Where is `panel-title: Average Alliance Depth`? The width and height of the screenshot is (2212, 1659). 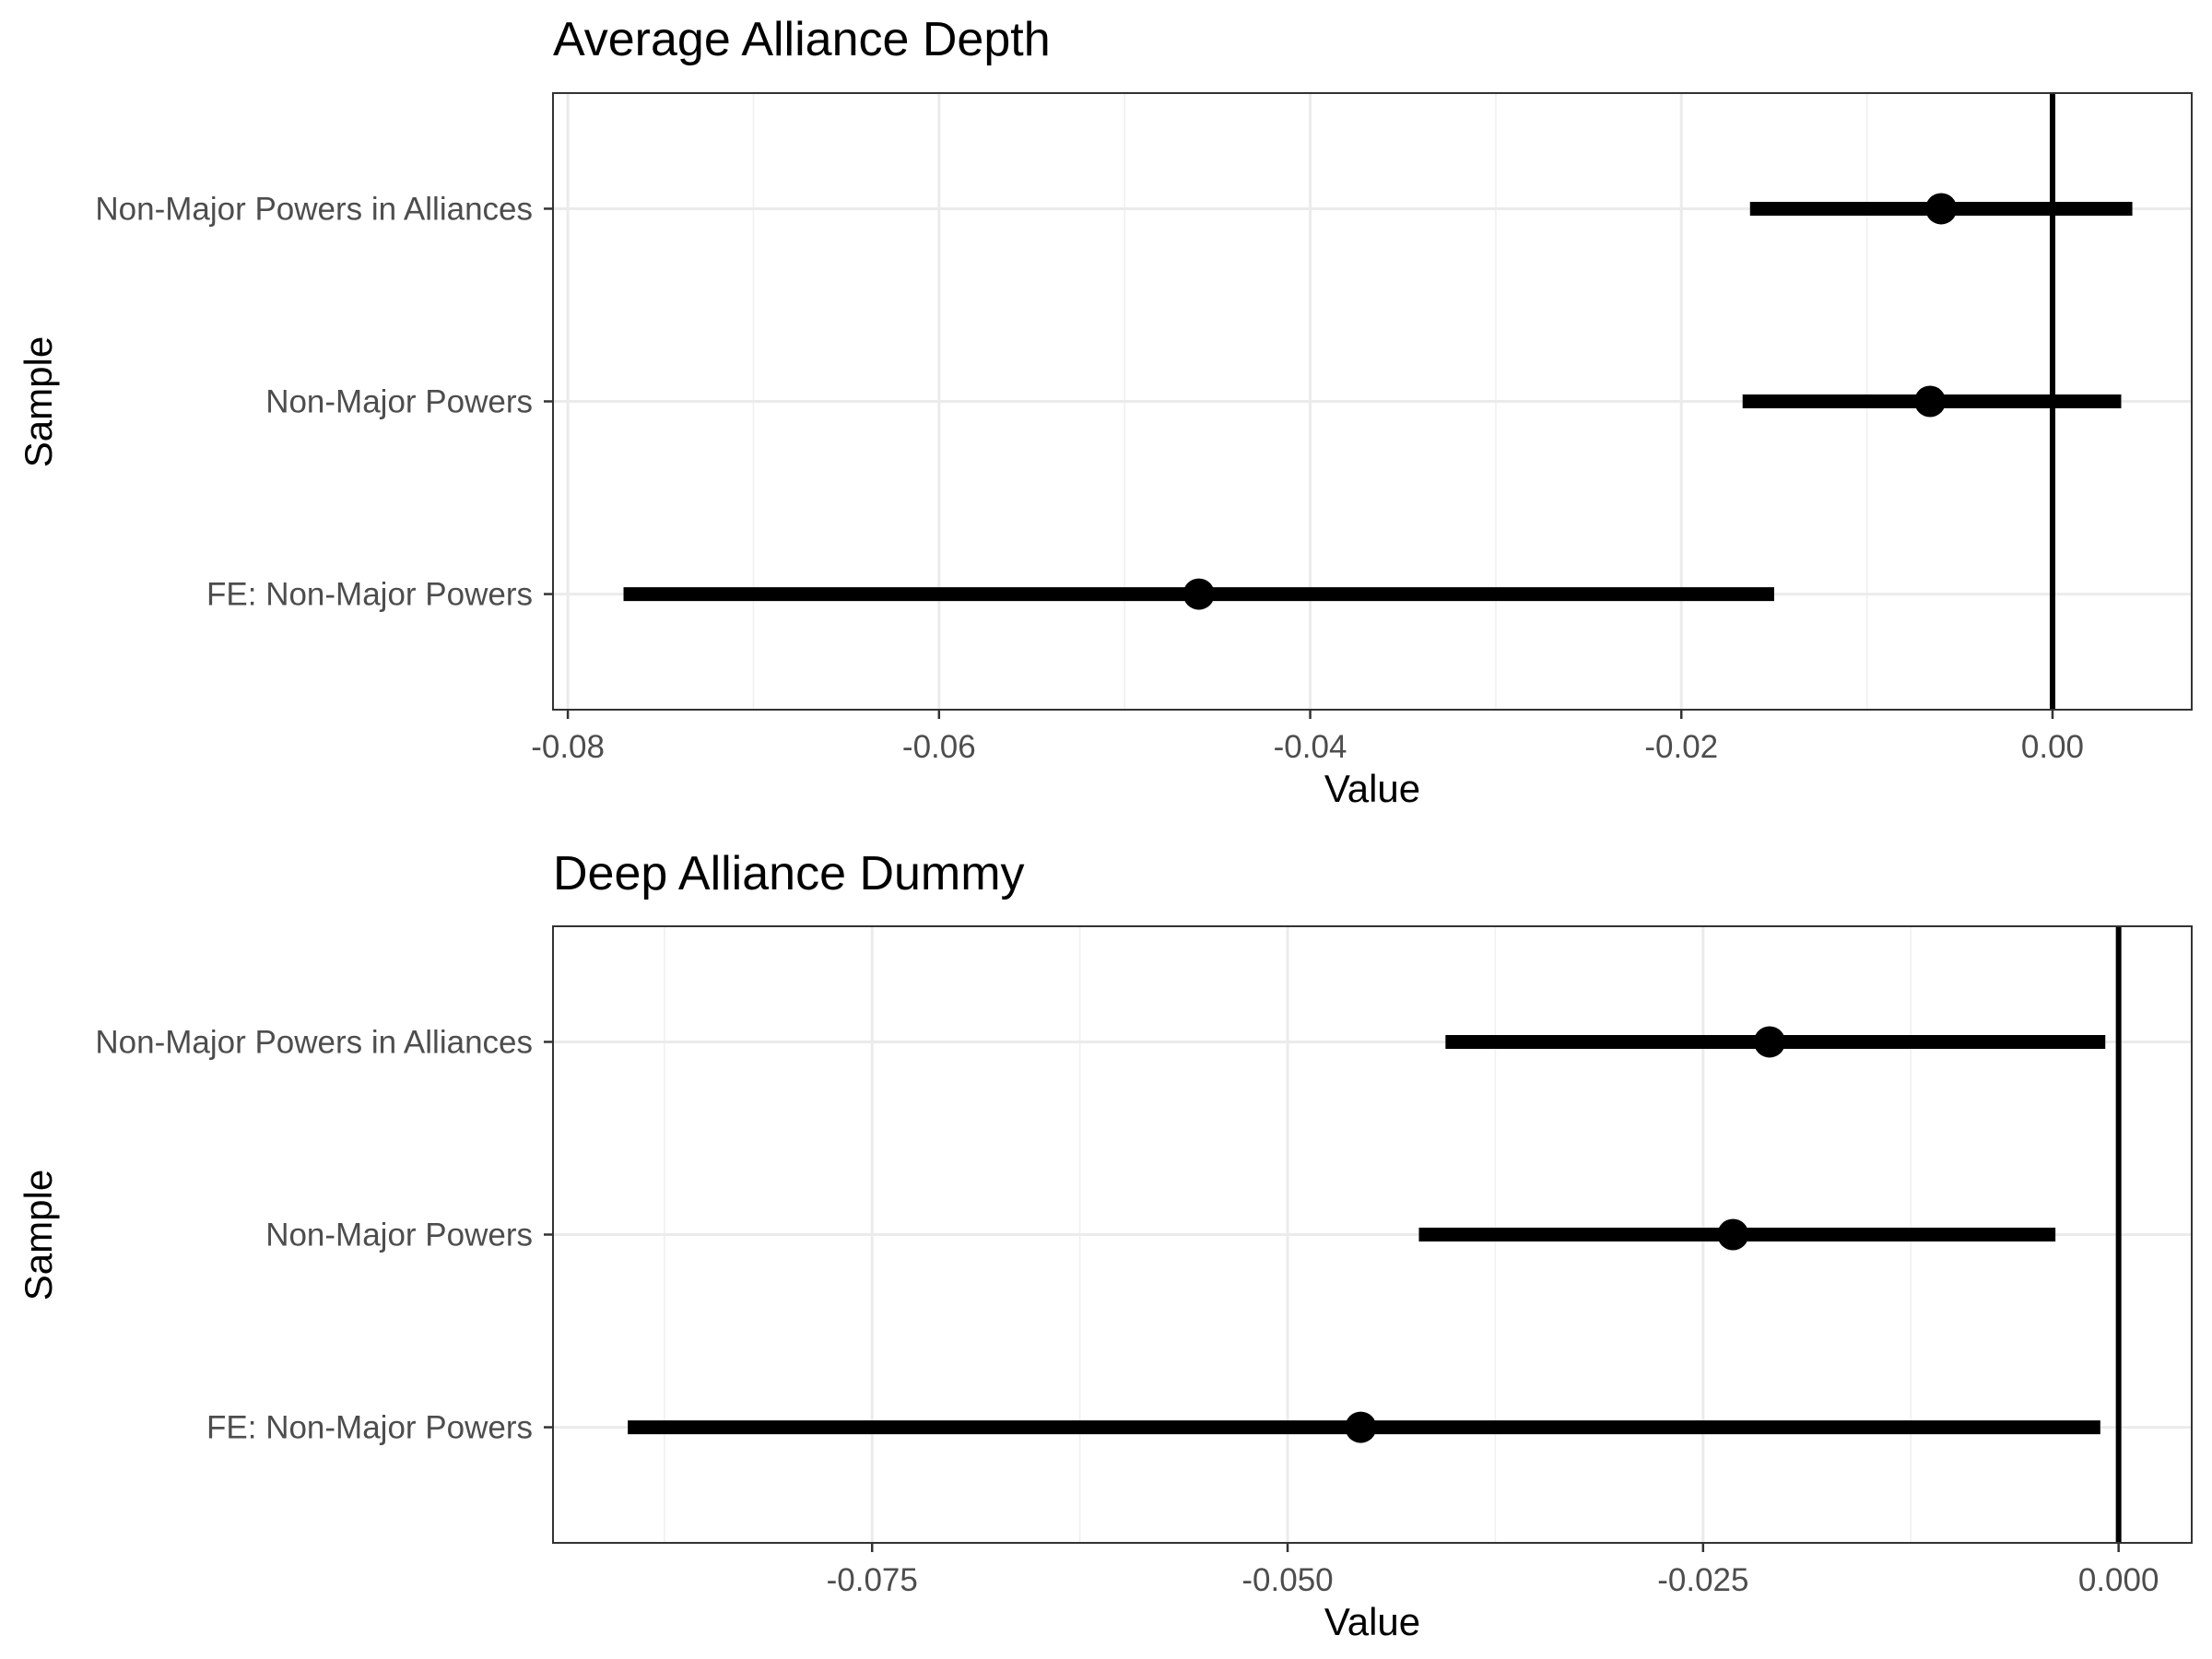 panel-title: Average Alliance Depth is located at coordinates (802, 39).